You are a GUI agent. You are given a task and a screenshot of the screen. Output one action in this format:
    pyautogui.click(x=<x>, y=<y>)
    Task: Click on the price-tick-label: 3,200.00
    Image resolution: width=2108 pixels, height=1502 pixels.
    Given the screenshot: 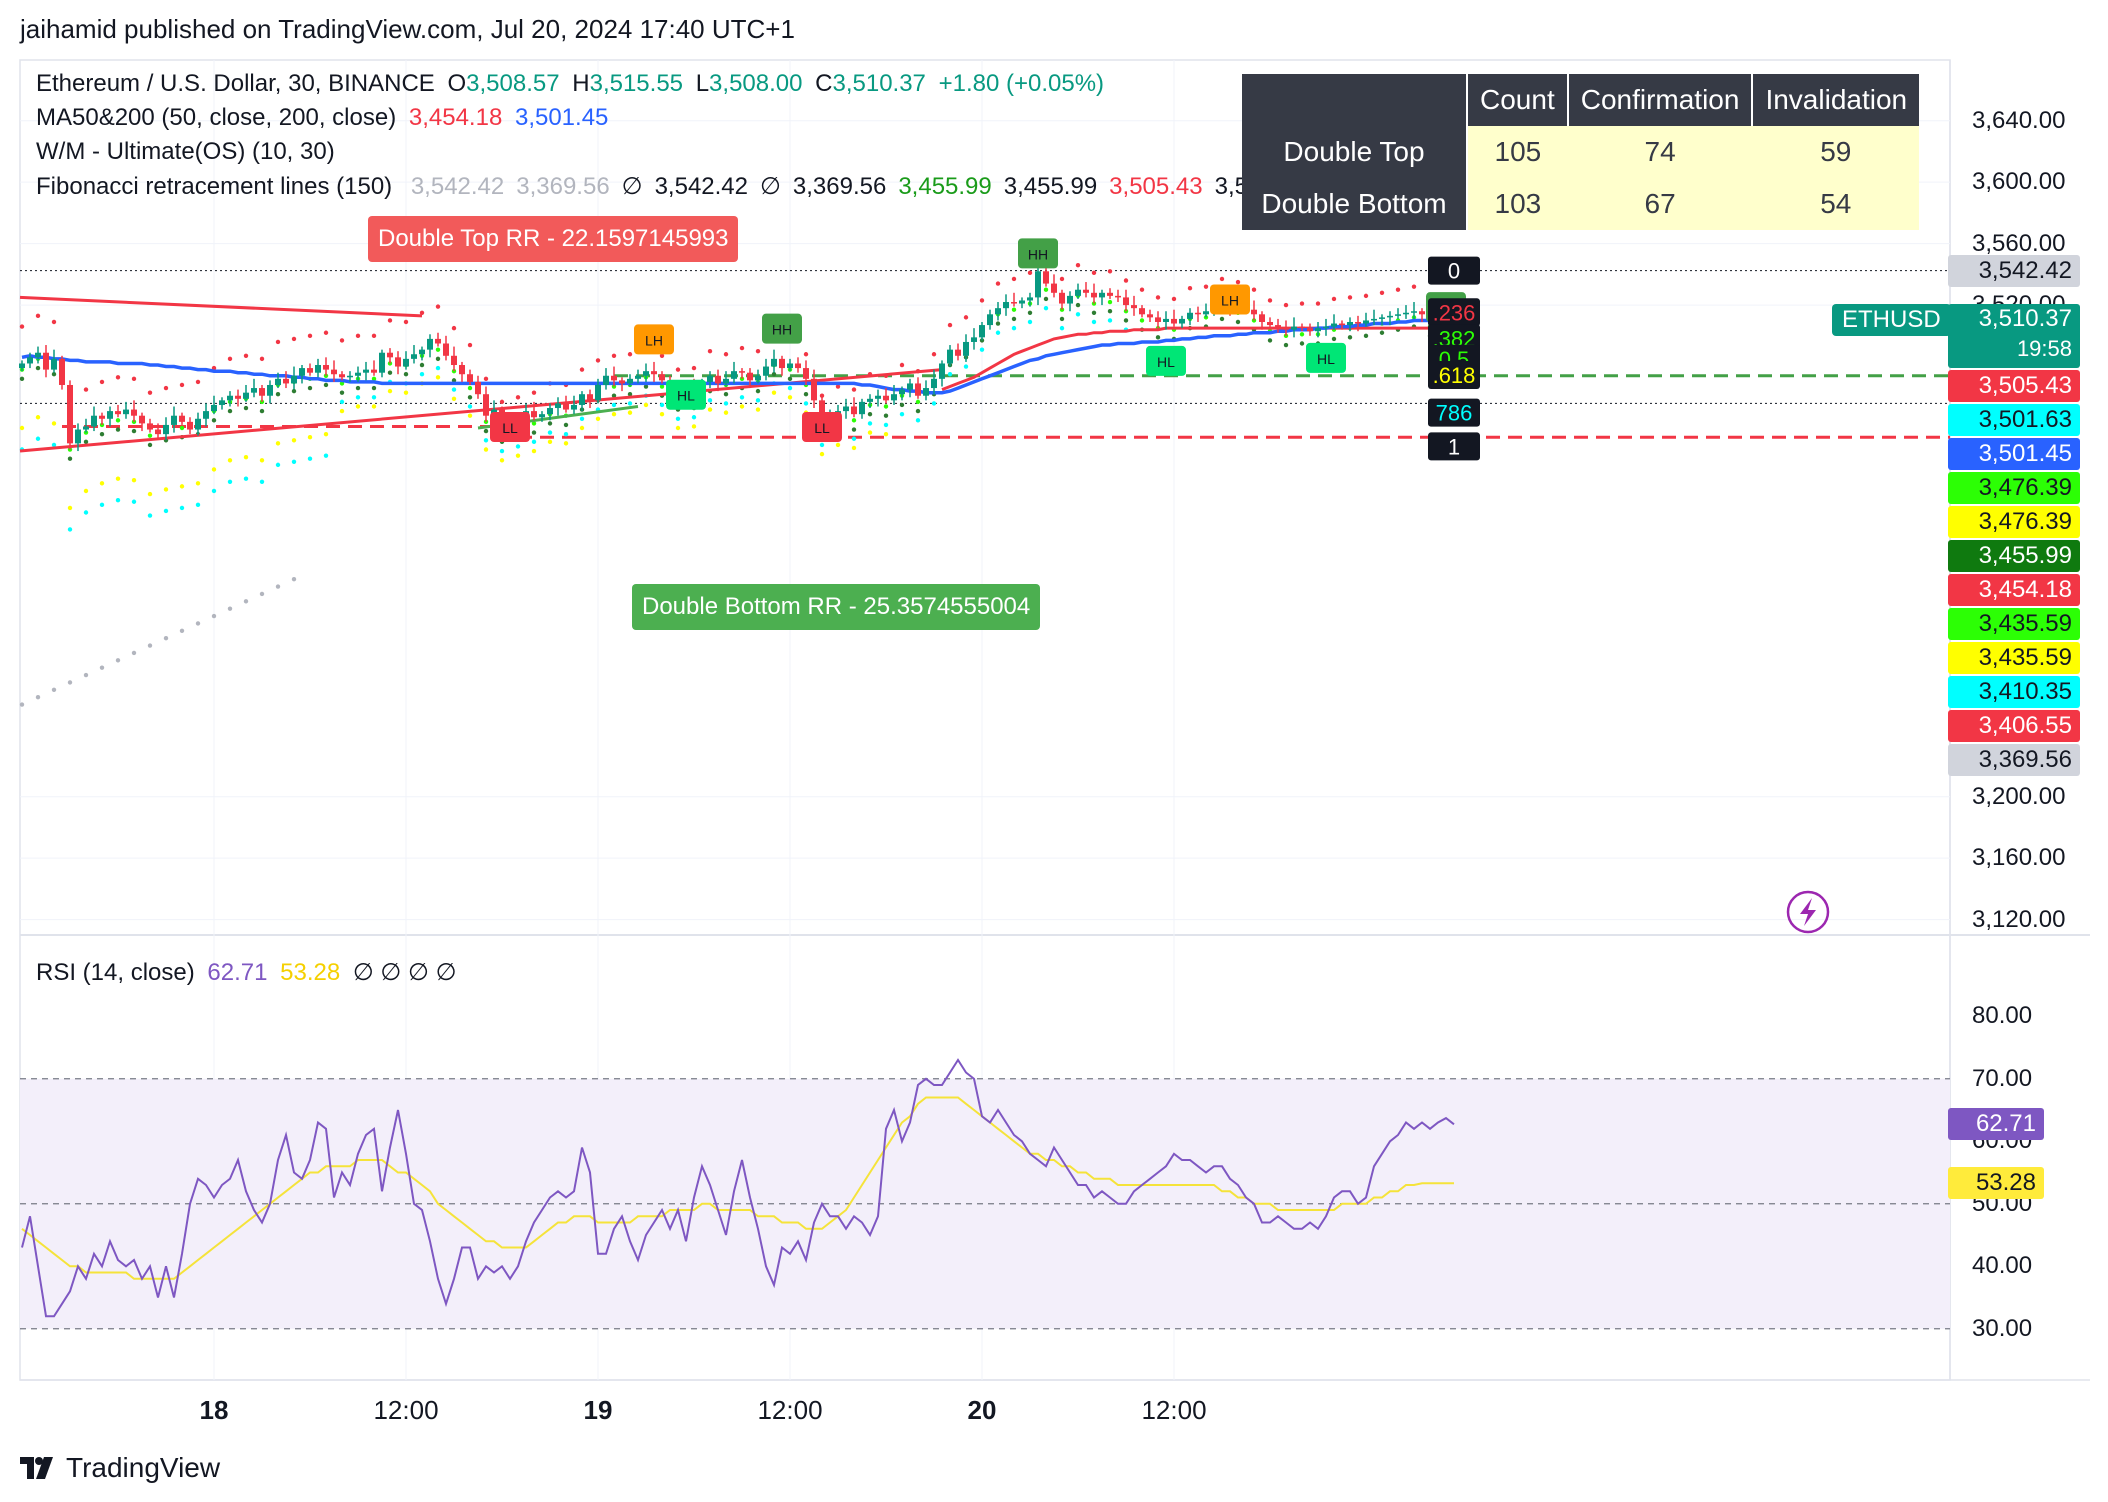 What is the action you would take?
    pyautogui.click(x=2019, y=796)
    